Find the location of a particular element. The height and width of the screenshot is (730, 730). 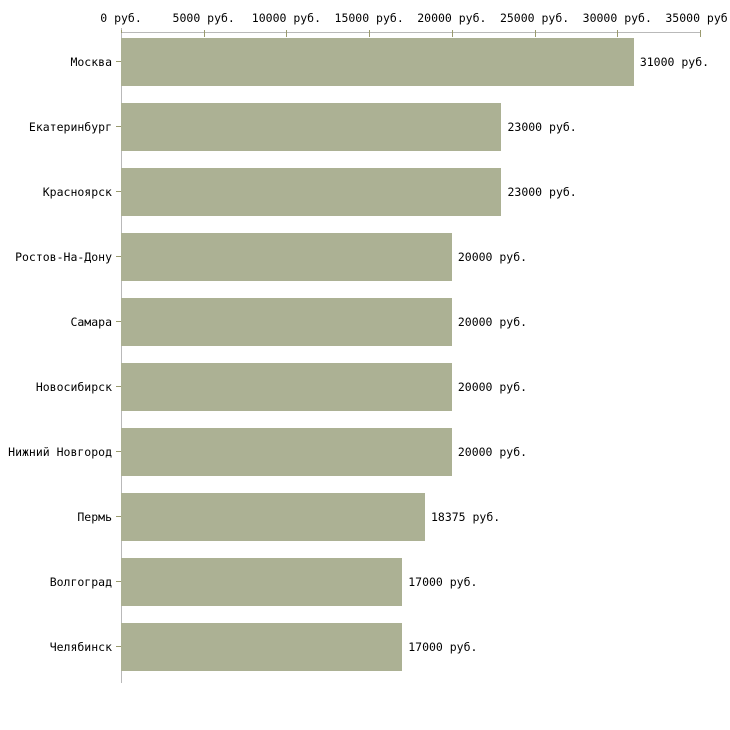

bar-row: Новосибирск 20000 руб. is located at coordinates (365, 387).